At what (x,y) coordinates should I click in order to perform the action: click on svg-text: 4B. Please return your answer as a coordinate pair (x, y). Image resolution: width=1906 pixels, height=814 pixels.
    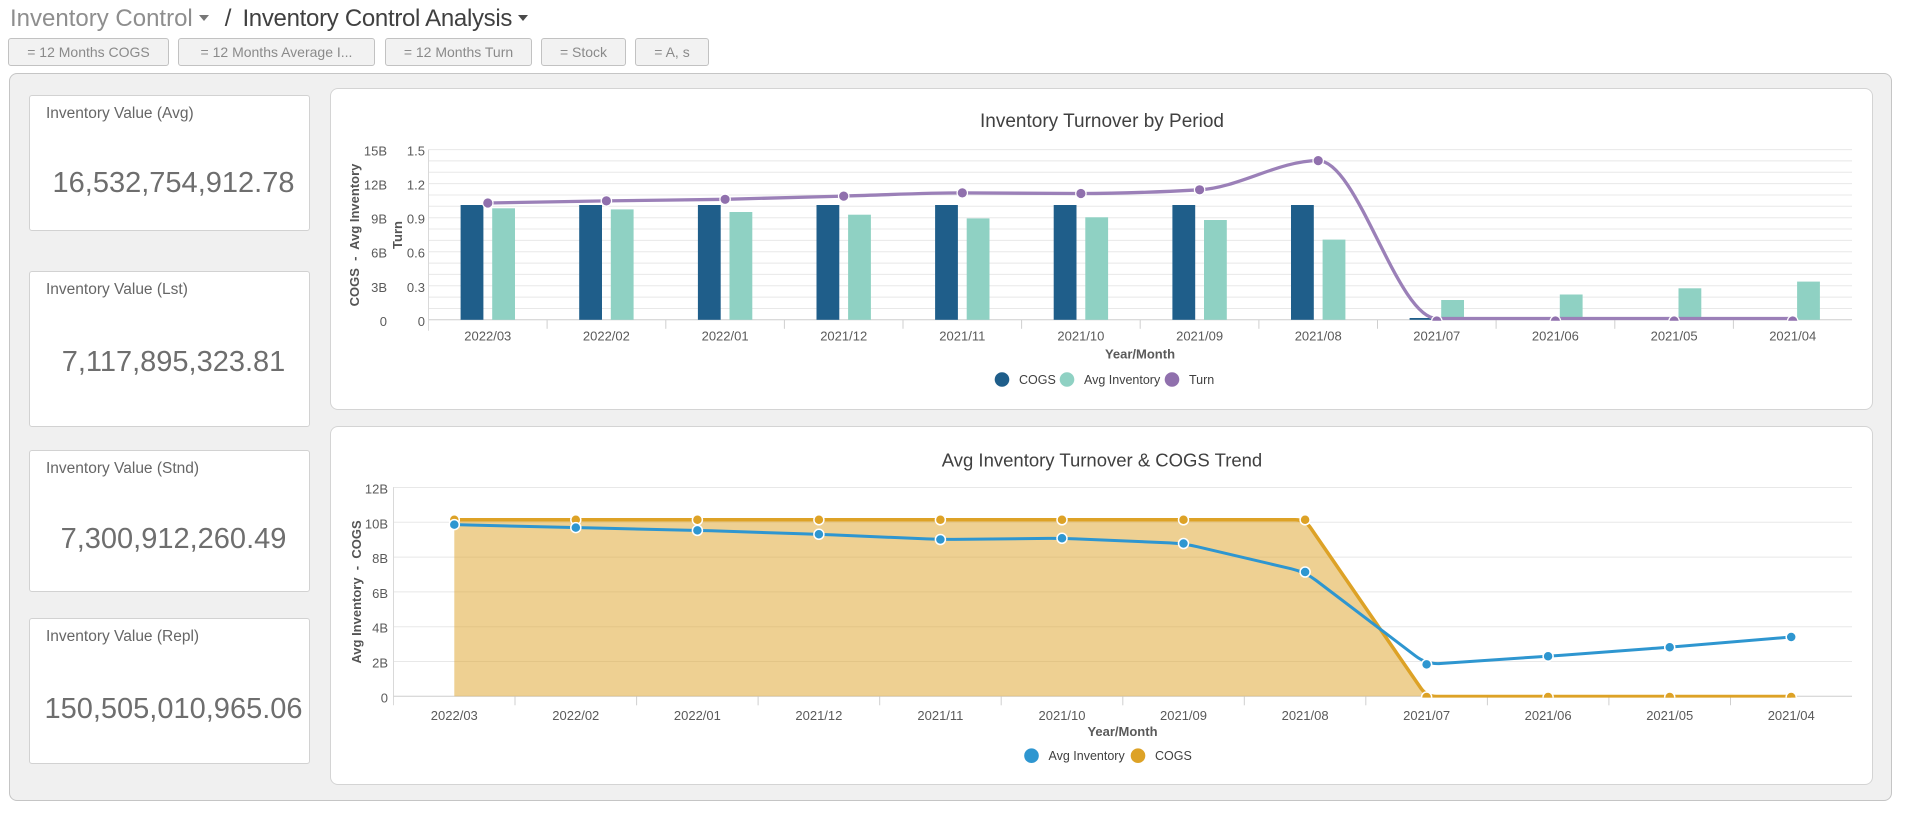
    Looking at the image, I should click on (380, 628).